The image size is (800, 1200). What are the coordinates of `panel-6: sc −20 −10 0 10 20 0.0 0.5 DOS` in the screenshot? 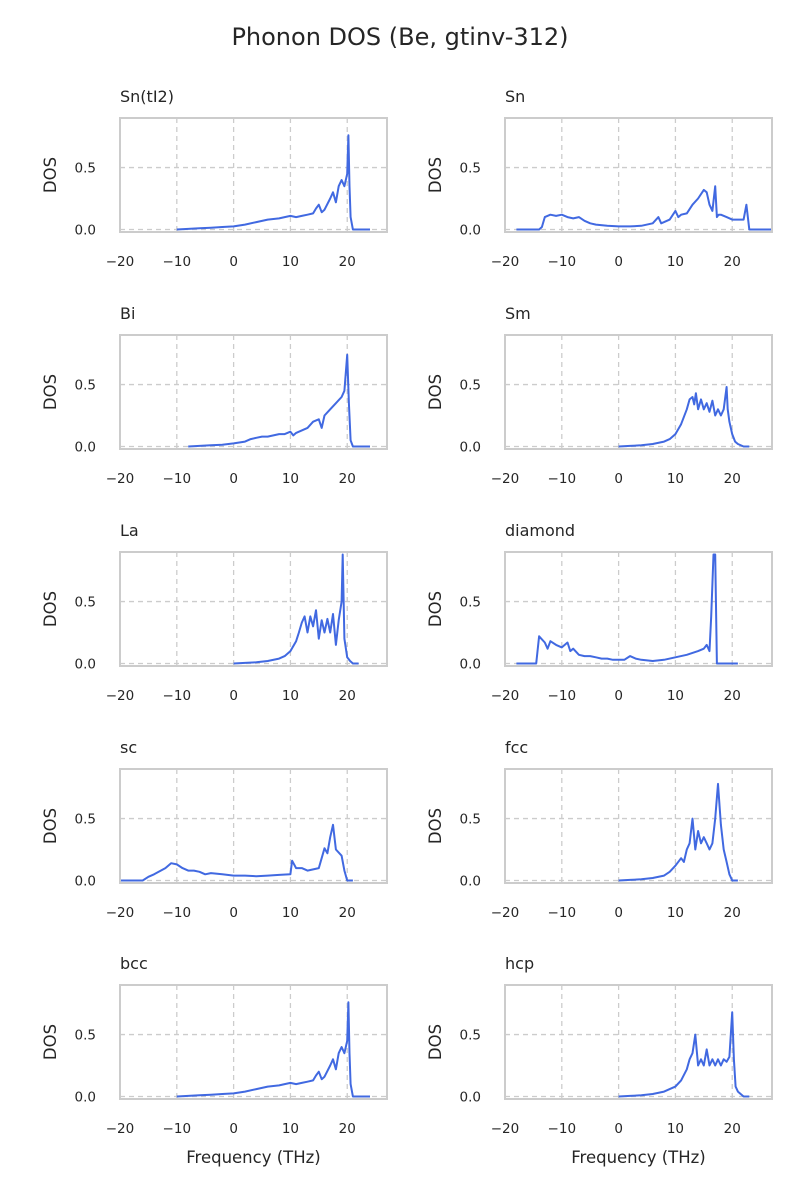 It's located at (214, 829).